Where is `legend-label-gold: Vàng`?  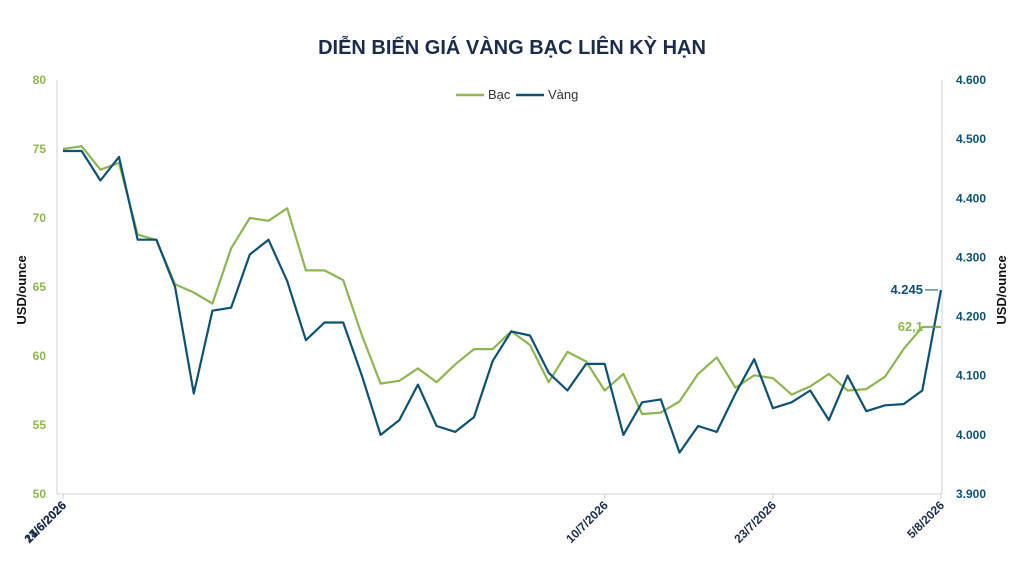
legend-label-gold: Vàng is located at coordinates (563, 94).